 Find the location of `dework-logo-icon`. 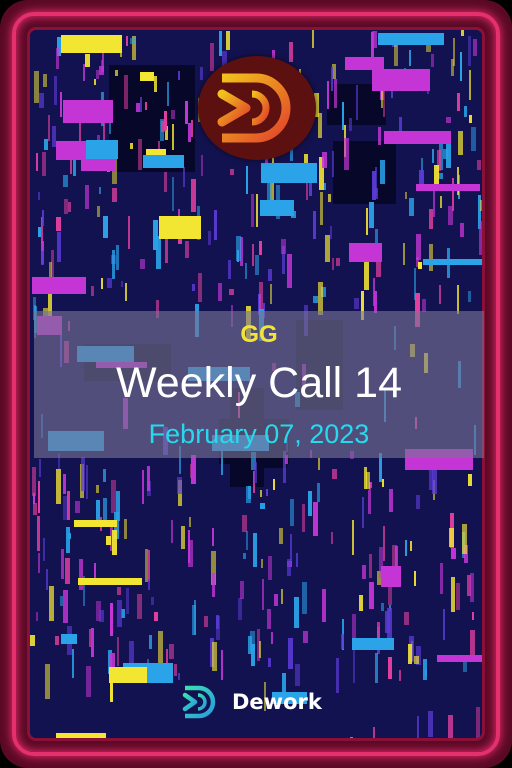

dework-logo-icon is located at coordinates (257, 108).